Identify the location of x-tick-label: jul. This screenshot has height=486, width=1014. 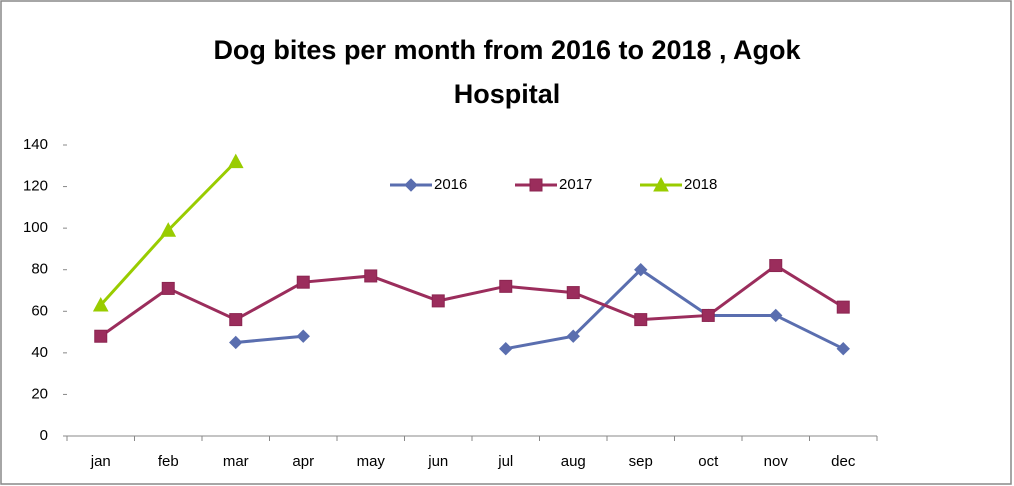
(505, 461).